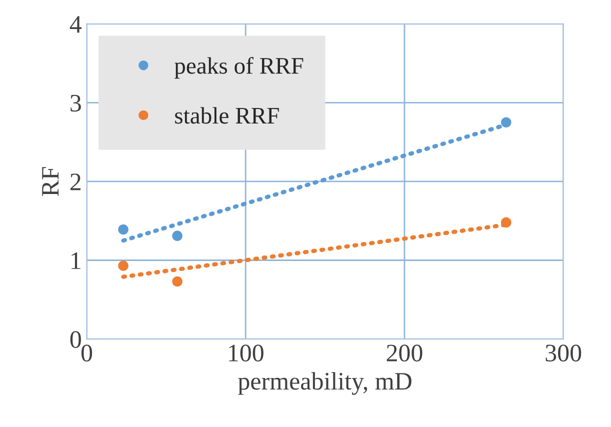 Image resolution: width=611 pixels, height=427 pixels. What do you see at coordinates (75, 339) in the screenshot?
I see `y-tick-label: 0` at bounding box center [75, 339].